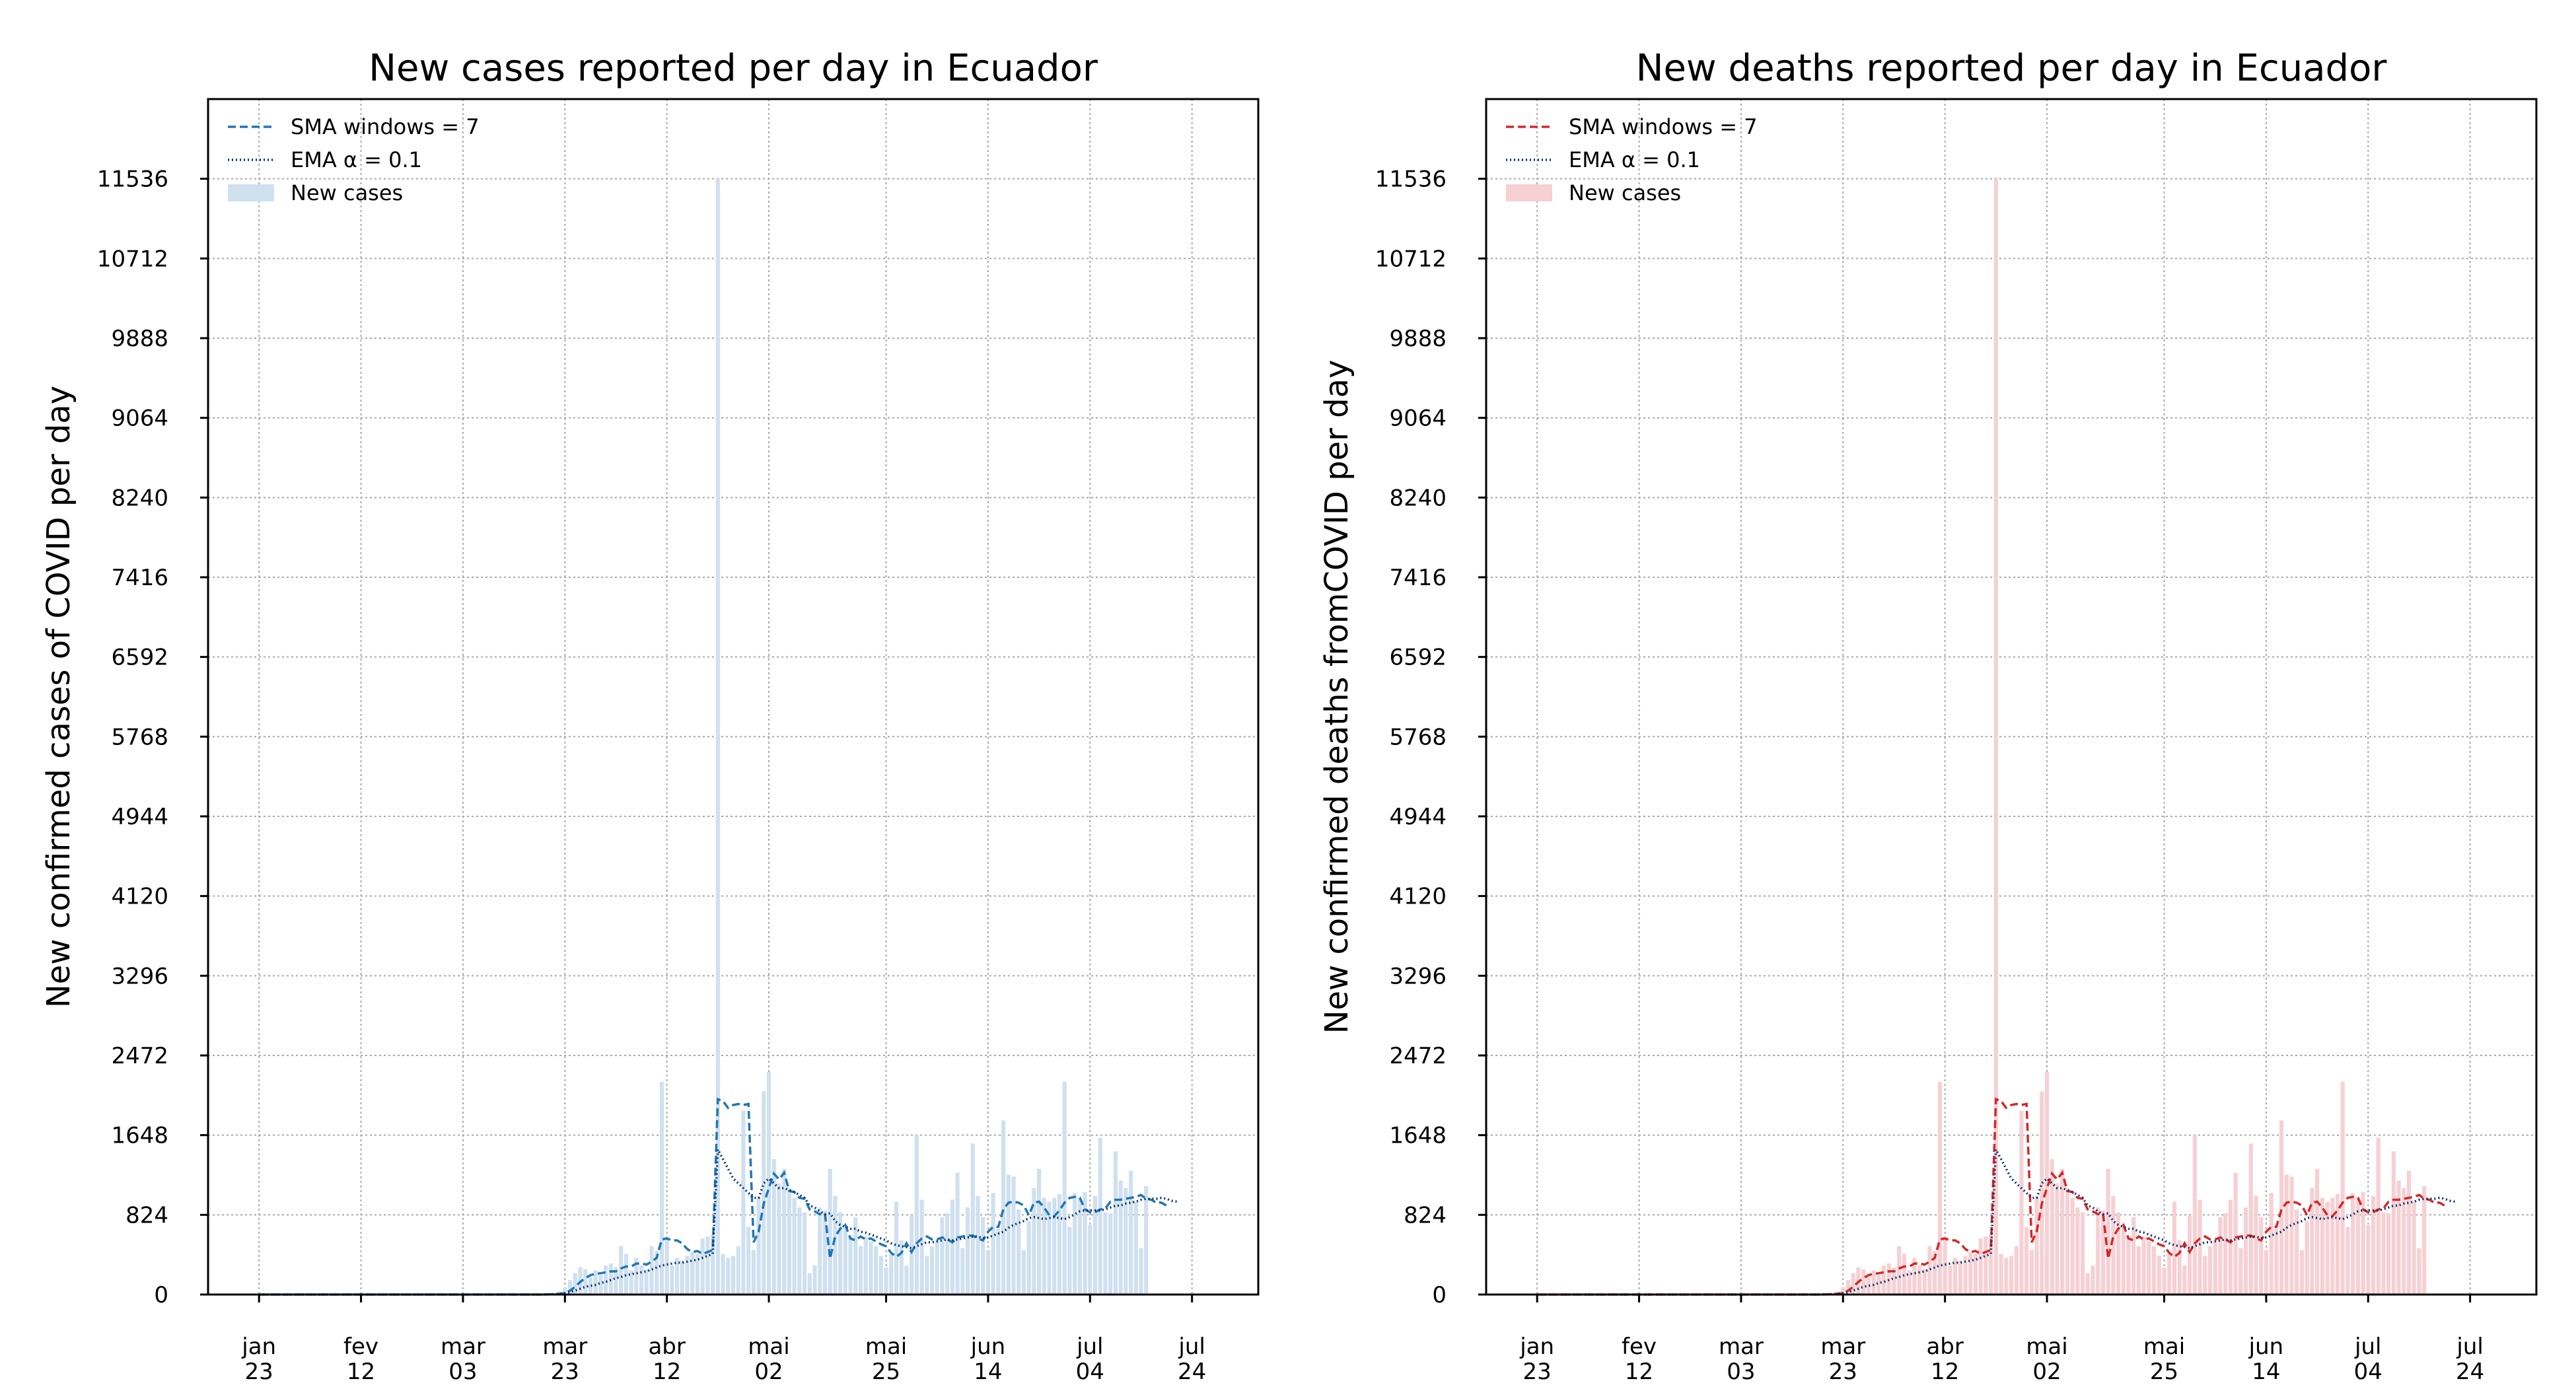 The image size is (2576, 1387). What do you see at coordinates (386, 126) in the screenshot?
I see `legend-label-sma: SMA windows = 7` at bounding box center [386, 126].